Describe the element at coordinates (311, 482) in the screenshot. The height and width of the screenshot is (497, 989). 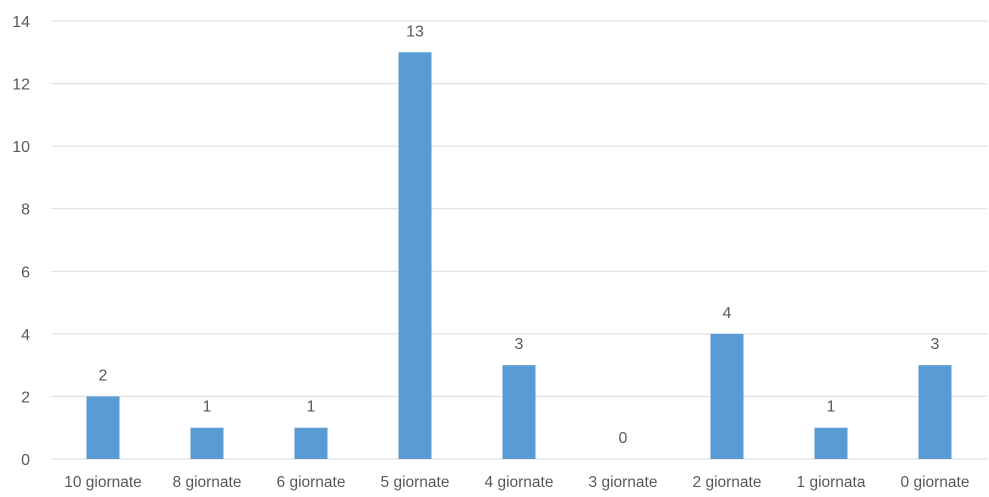
I see `x-category-label: 6 giornate` at that location.